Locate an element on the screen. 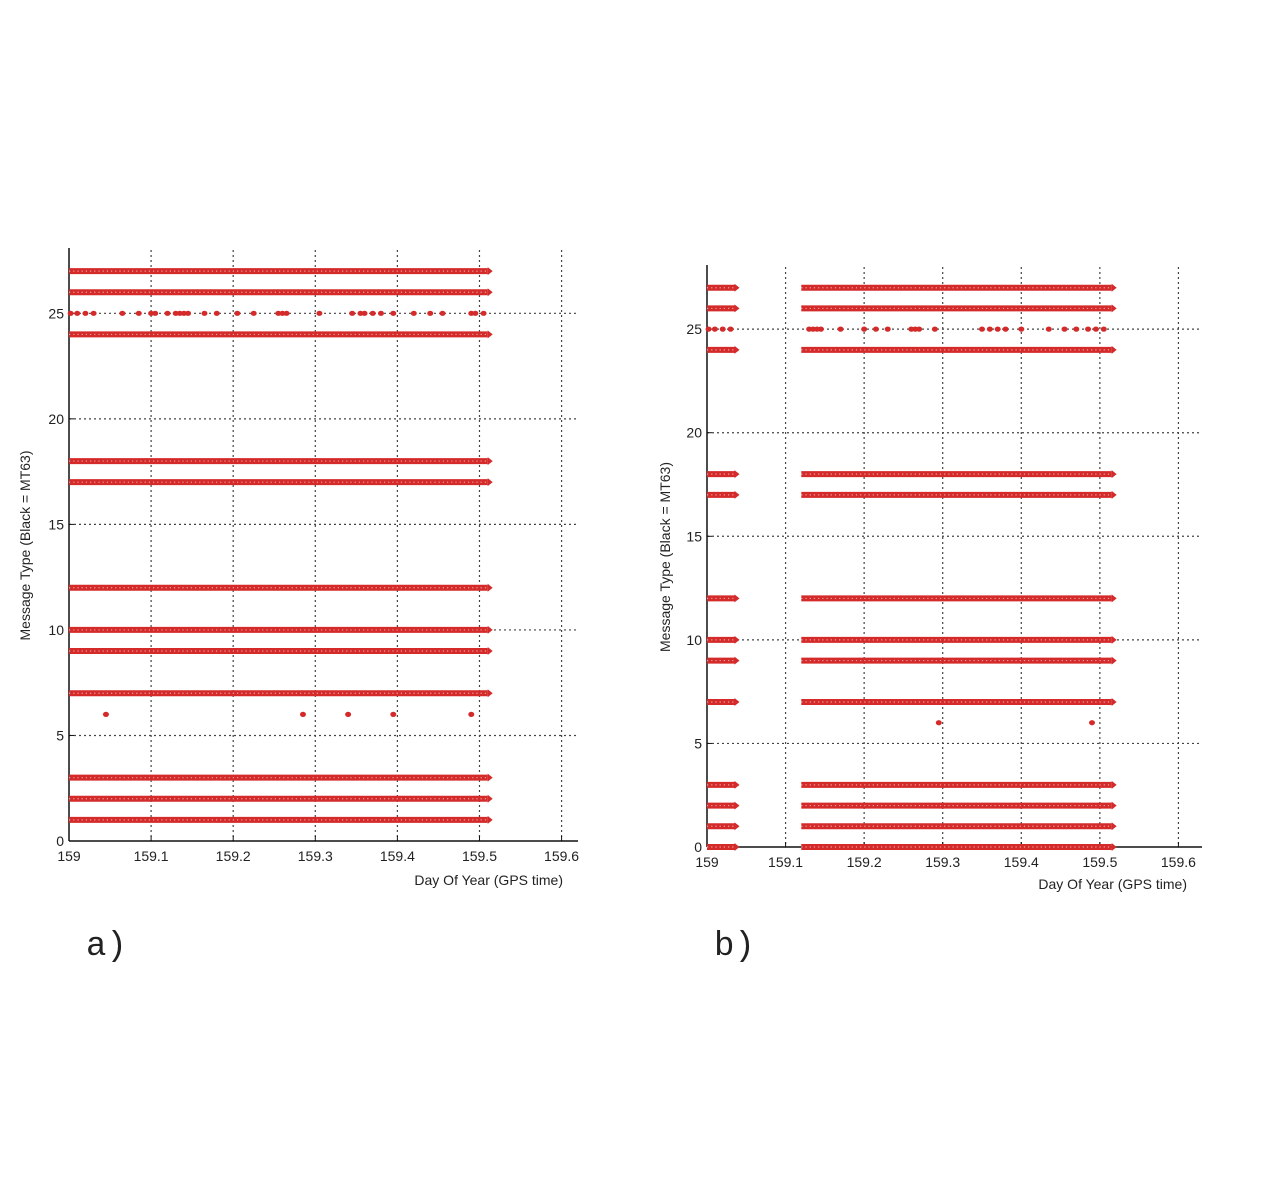 The image size is (1280, 1190). panel-label: b) is located at coordinates (734, 947).